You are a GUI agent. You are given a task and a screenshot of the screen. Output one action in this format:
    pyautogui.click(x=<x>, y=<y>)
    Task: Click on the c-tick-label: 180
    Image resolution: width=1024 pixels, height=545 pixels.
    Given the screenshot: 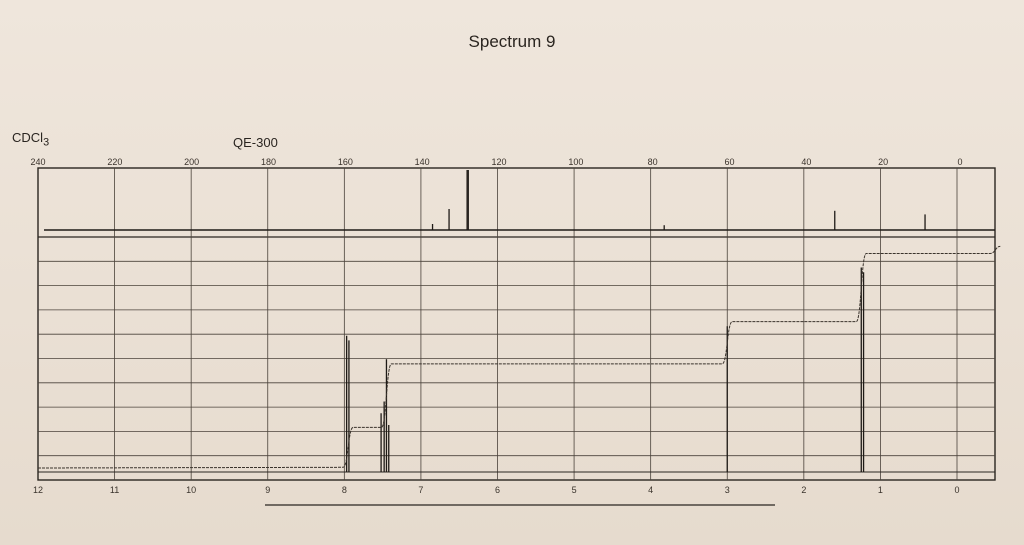 What is the action you would take?
    pyautogui.click(x=268, y=162)
    